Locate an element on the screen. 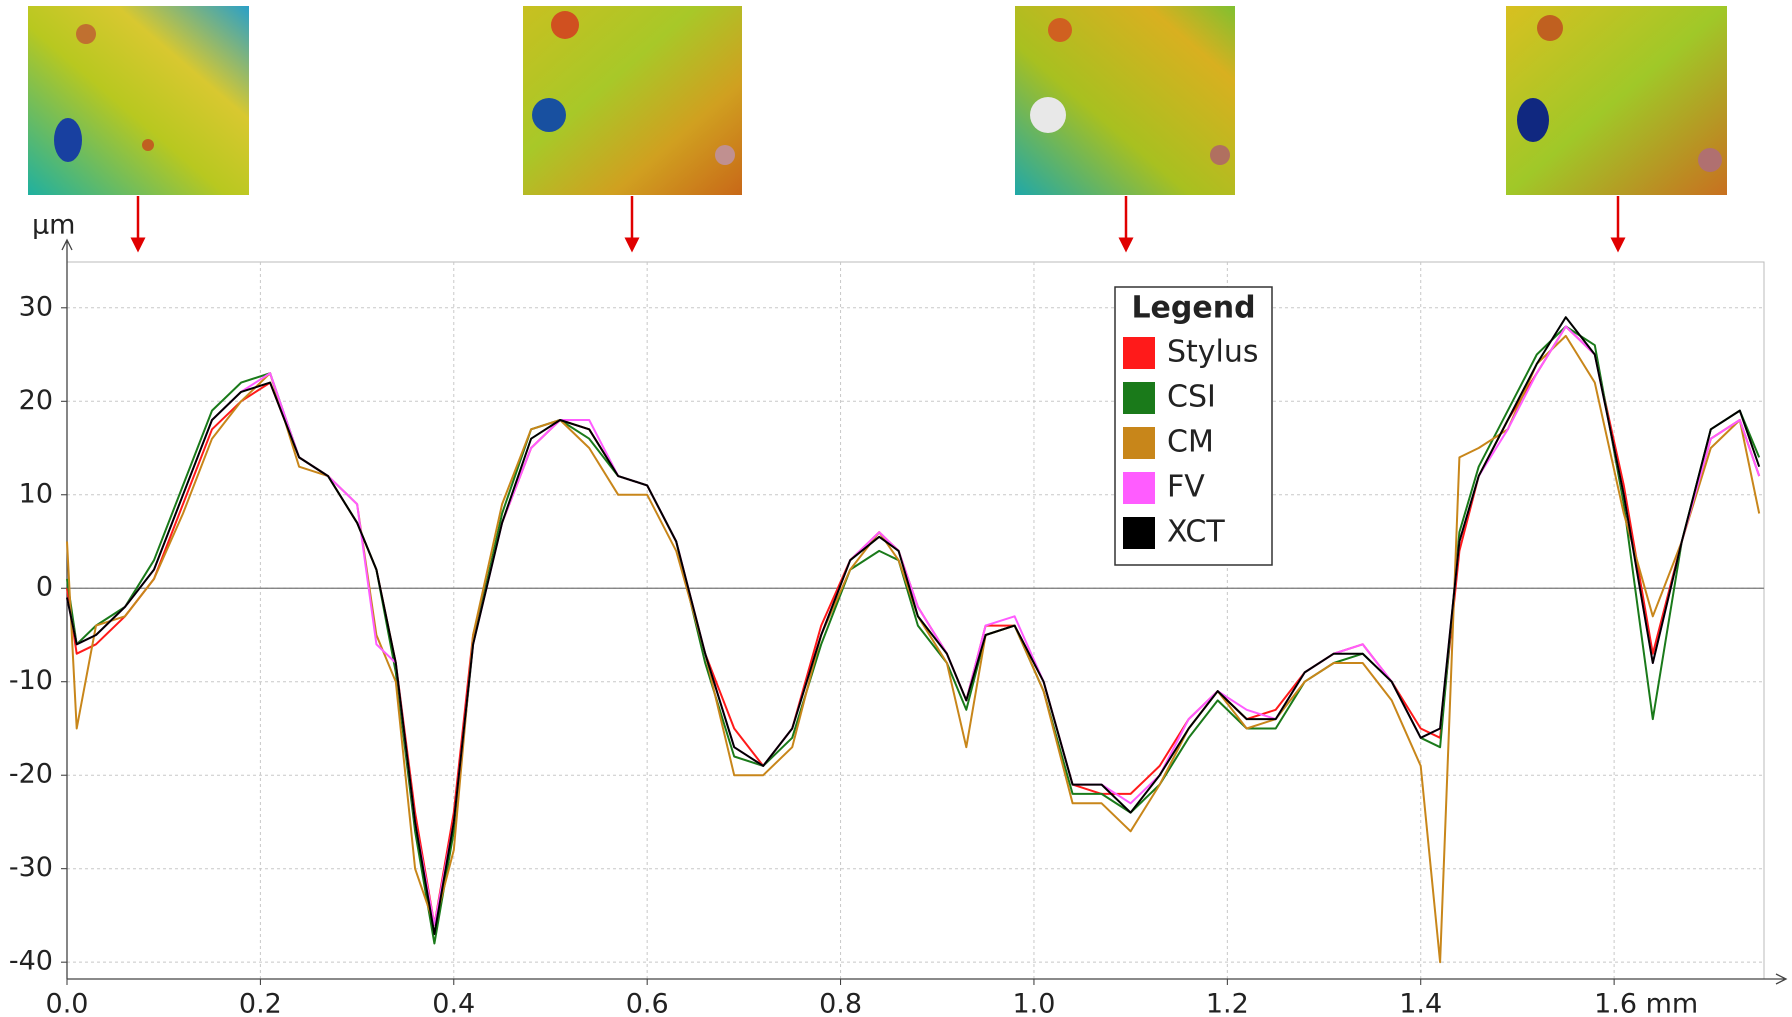 The height and width of the screenshot is (1017, 1792). arrows is located at coordinates (878, 224).